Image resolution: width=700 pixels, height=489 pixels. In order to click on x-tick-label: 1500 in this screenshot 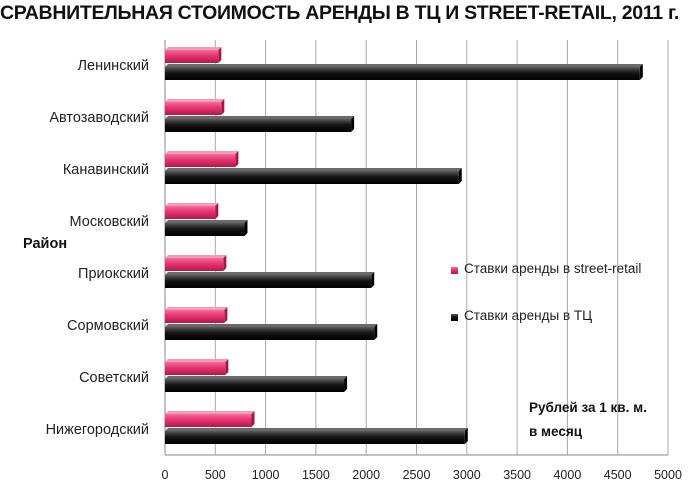, I will do `click(316, 475)`.